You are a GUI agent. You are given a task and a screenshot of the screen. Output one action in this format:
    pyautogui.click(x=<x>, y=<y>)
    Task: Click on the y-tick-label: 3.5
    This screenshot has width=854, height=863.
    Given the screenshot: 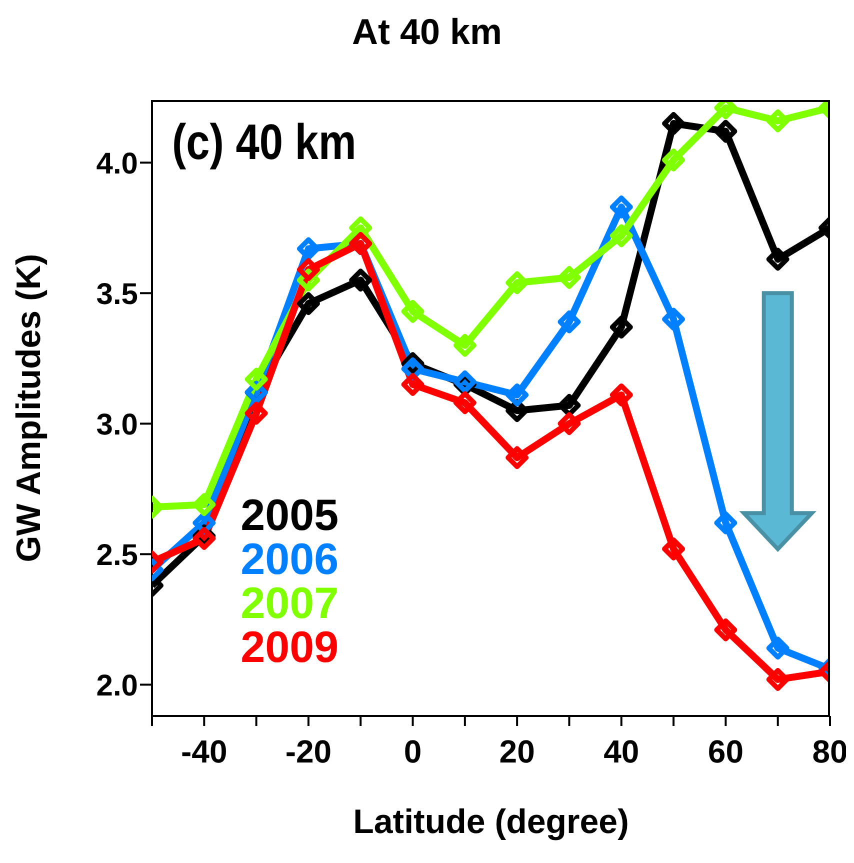 What is the action you would take?
    pyautogui.click(x=117, y=294)
    